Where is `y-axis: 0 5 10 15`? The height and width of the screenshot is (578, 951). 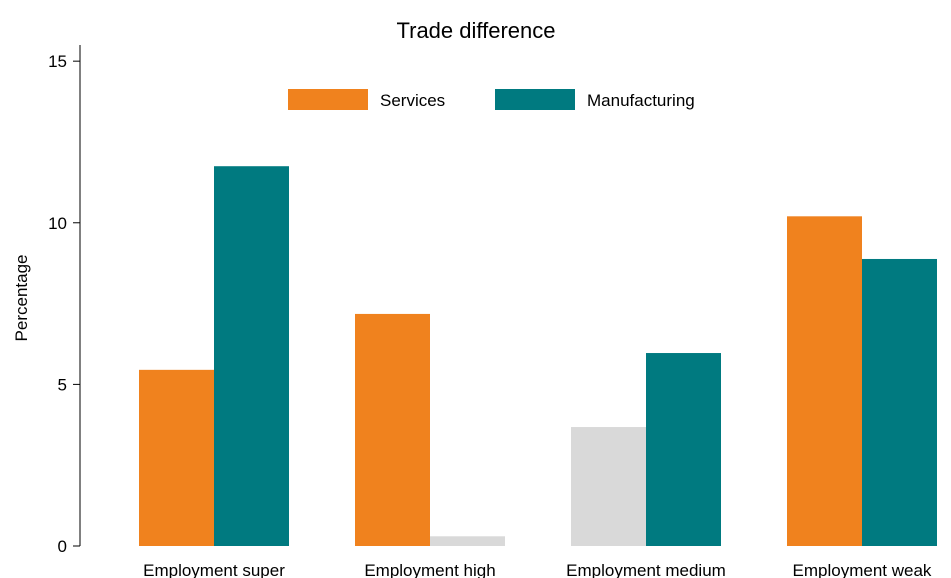
y-axis: 0 5 10 15 is located at coordinates (64, 300).